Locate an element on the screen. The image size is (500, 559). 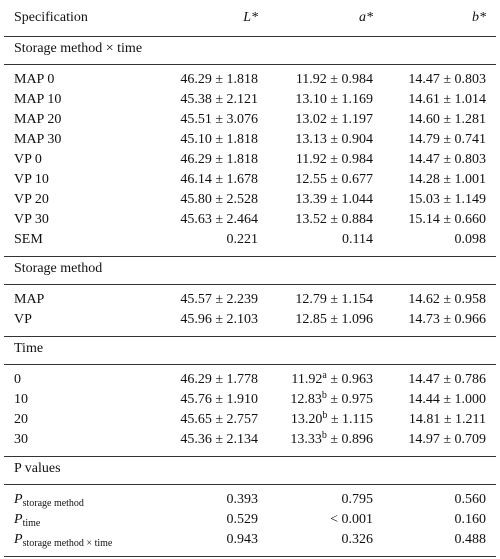
value-cell: 14.81 ± 1.211 is located at coordinates (447, 419).